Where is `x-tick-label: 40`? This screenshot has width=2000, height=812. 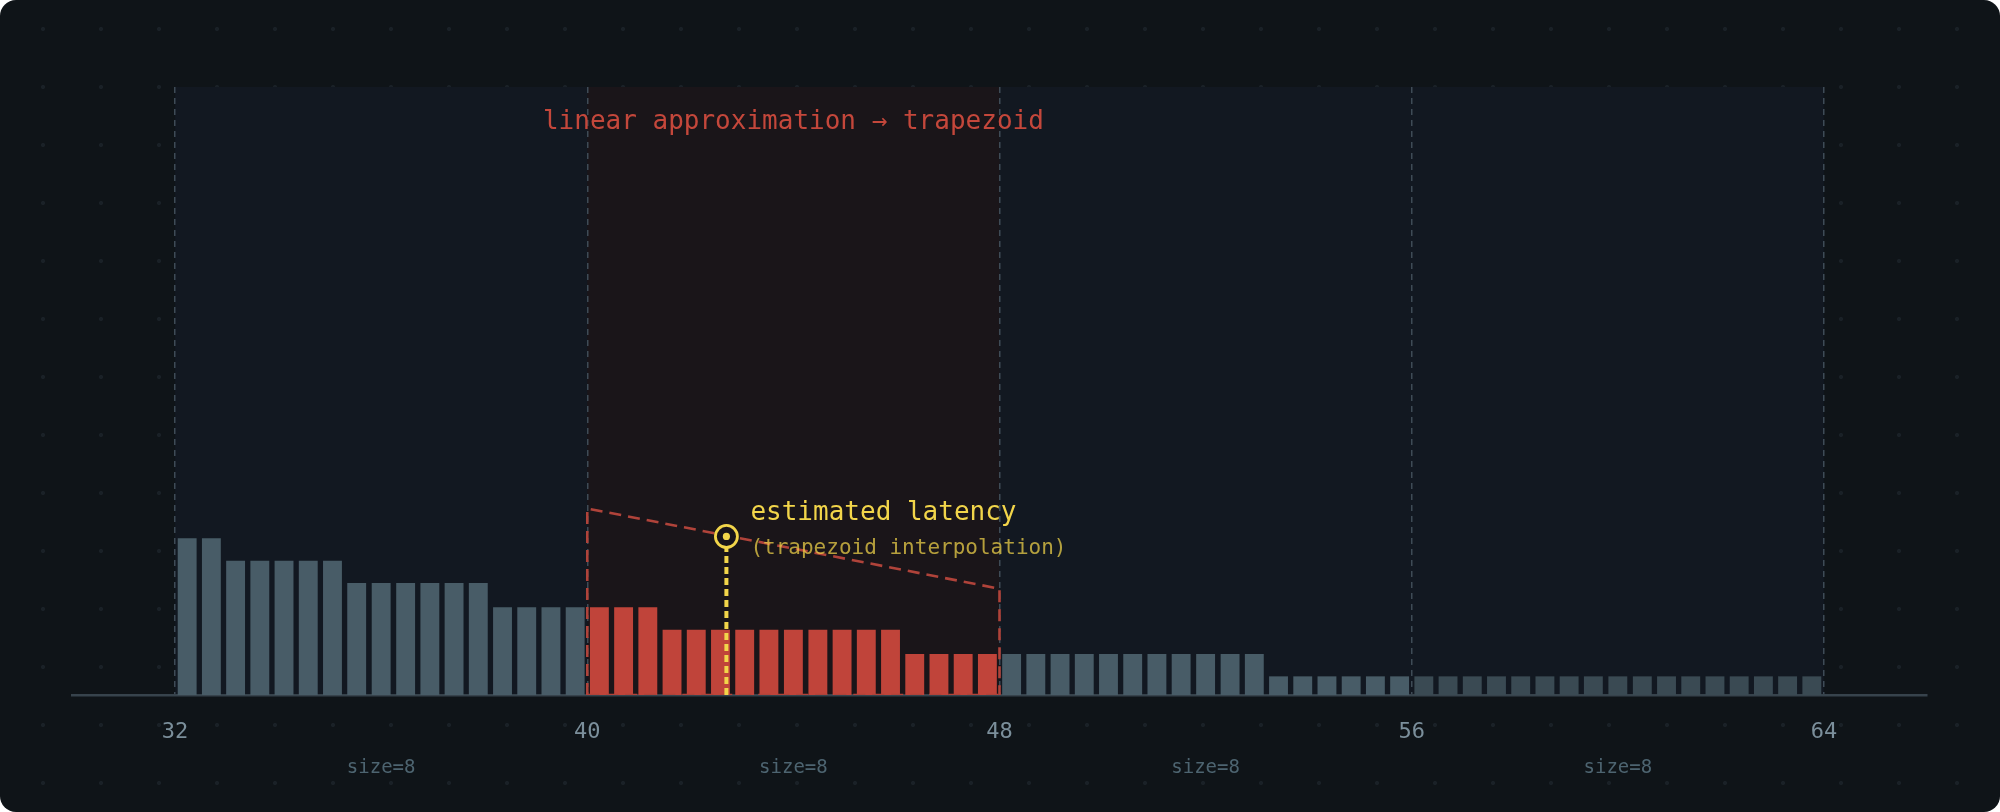
x-tick-label: 40 is located at coordinates (587, 730).